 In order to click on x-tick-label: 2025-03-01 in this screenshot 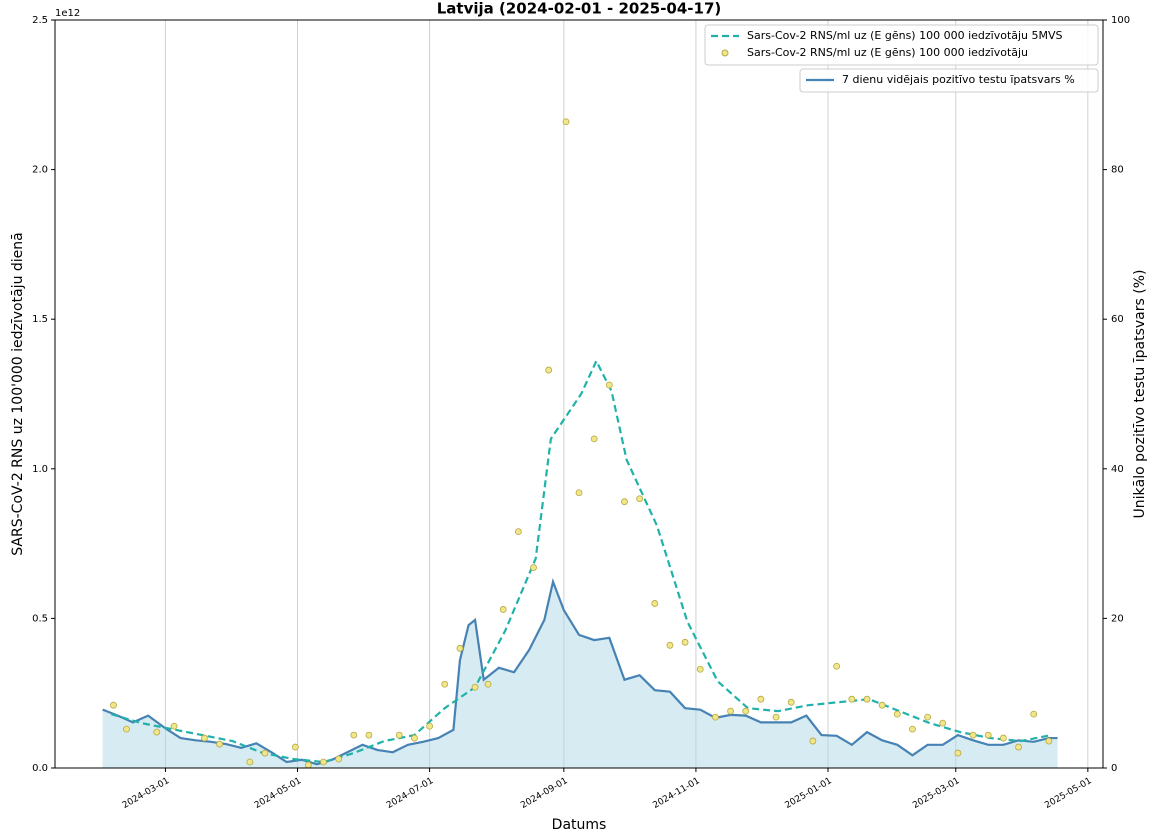, I will do `click(936, 793)`.